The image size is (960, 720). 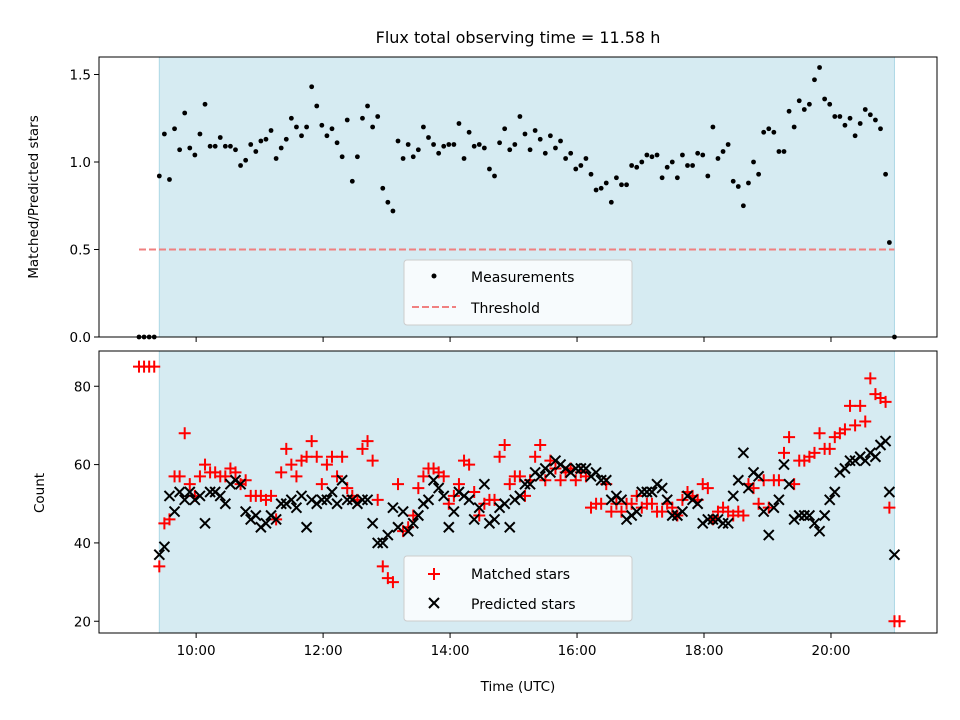 I want to click on legend: Measurements Threshold, so click(x=518, y=292).